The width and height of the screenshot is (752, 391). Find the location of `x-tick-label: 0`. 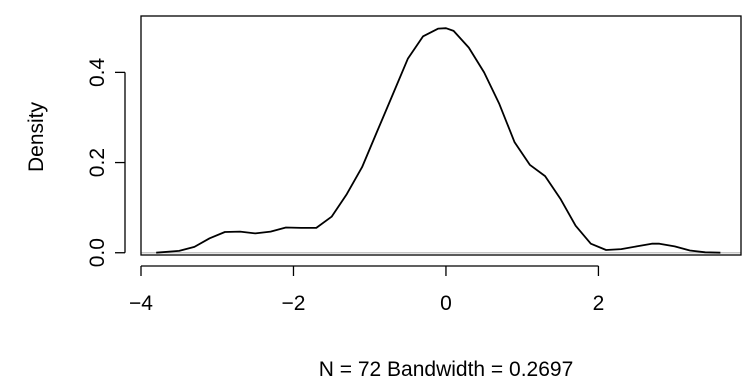

x-tick-label: 0 is located at coordinates (446, 303).